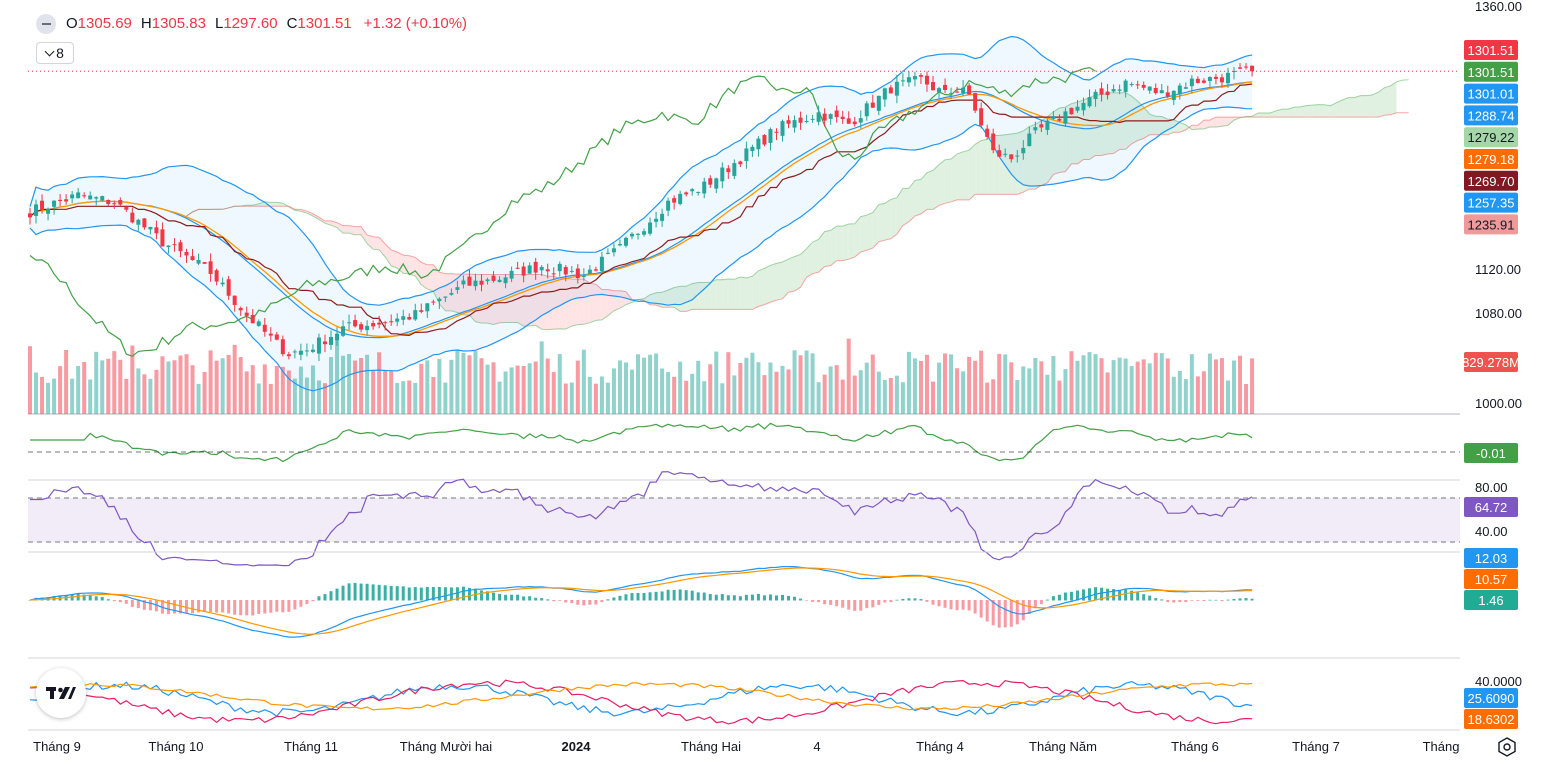  What do you see at coordinates (61, 693) in the screenshot?
I see `tradingview-logo` at bounding box center [61, 693].